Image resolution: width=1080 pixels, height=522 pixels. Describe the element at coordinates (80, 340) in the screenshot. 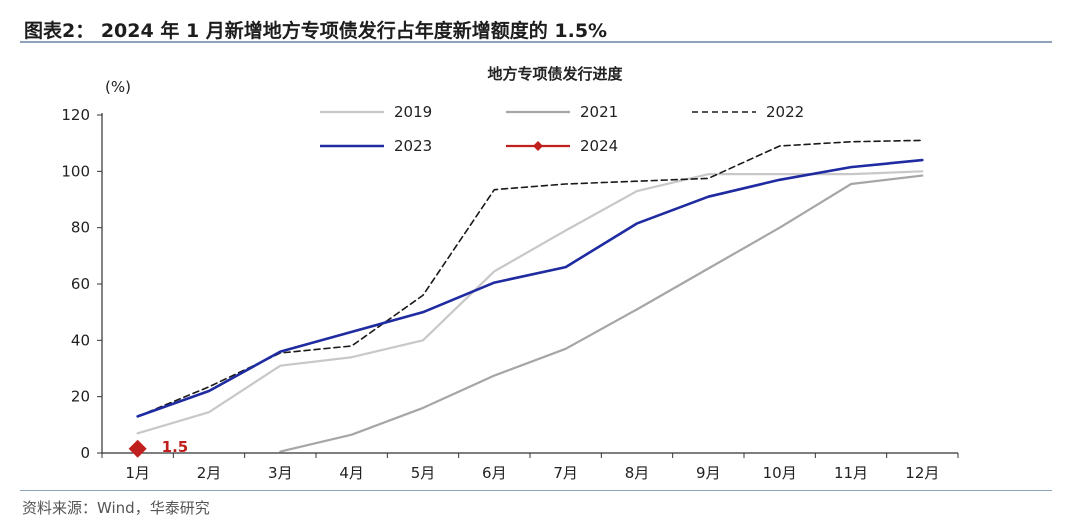

I see `y-tick-label: 40` at that location.